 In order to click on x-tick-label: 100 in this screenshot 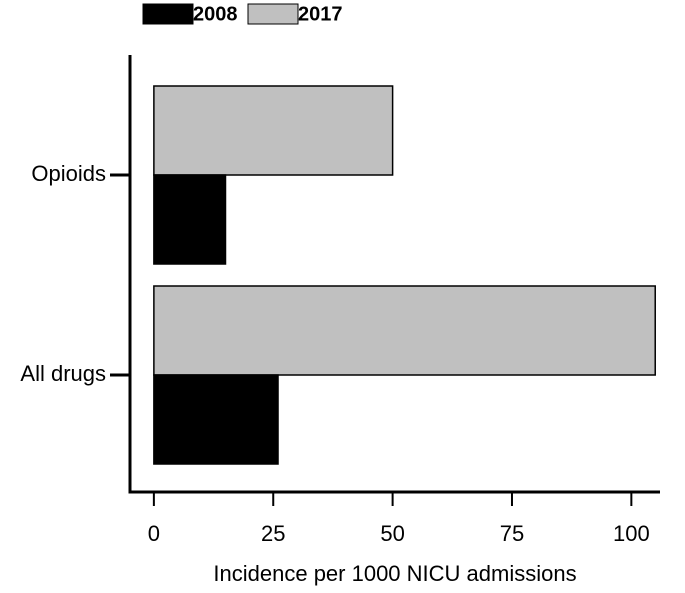, I will do `click(631, 533)`.